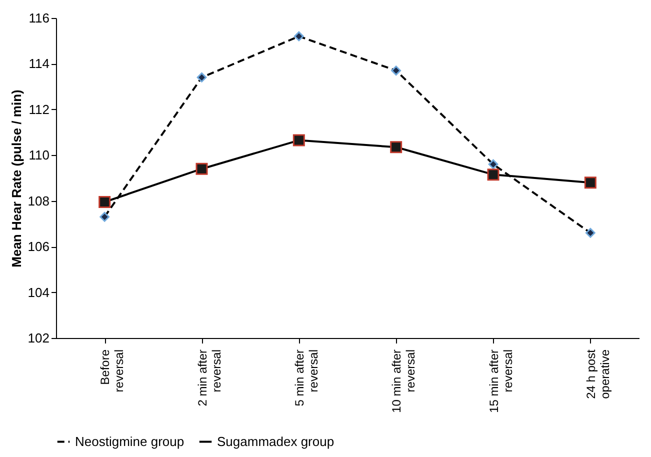  I want to click on x-tick-label: 5 min after reversal, so click(306, 378).